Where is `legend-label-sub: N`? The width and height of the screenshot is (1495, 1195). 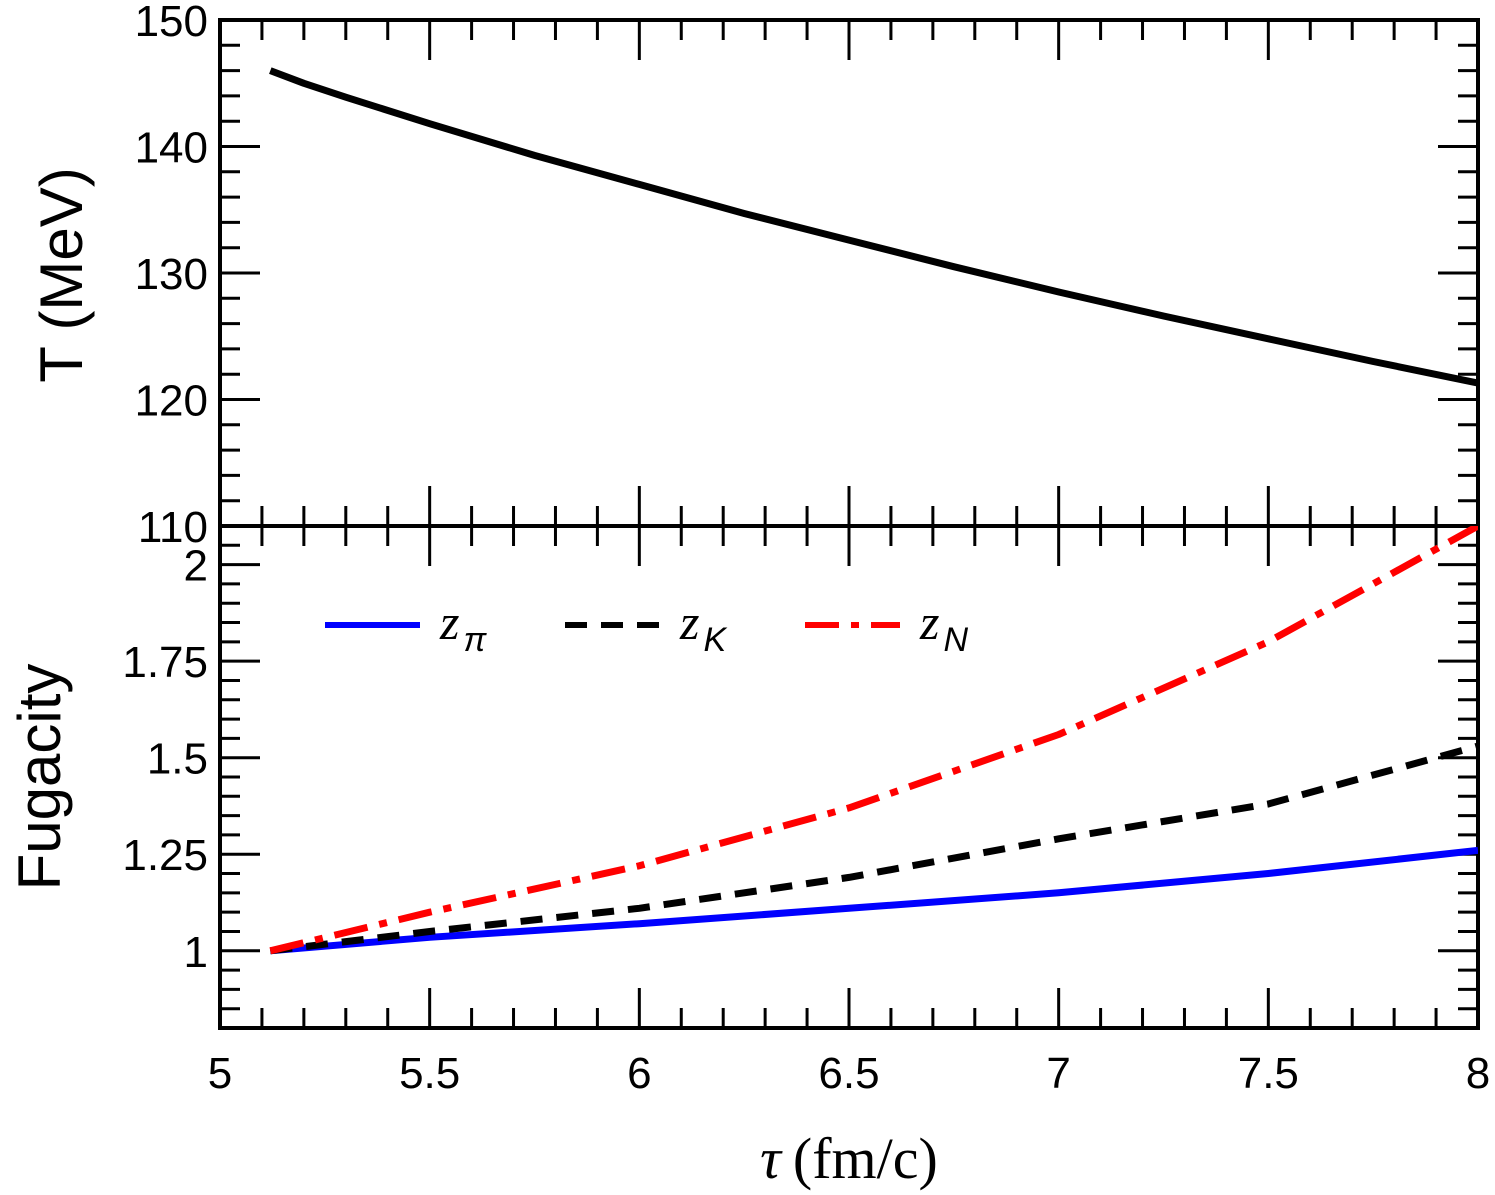 legend-label-sub: N is located at coordinates (955, 640).